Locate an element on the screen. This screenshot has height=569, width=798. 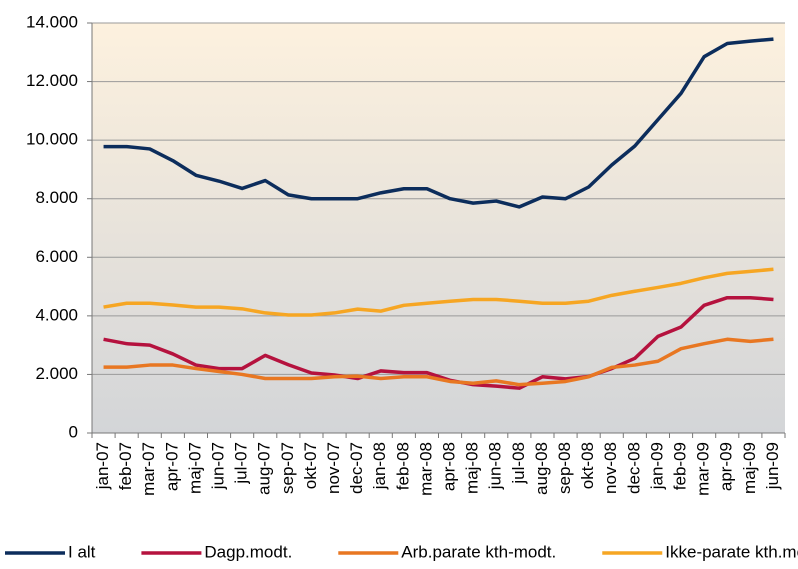
y-tick-label: 8.000 is located at coordinates (56, 197).